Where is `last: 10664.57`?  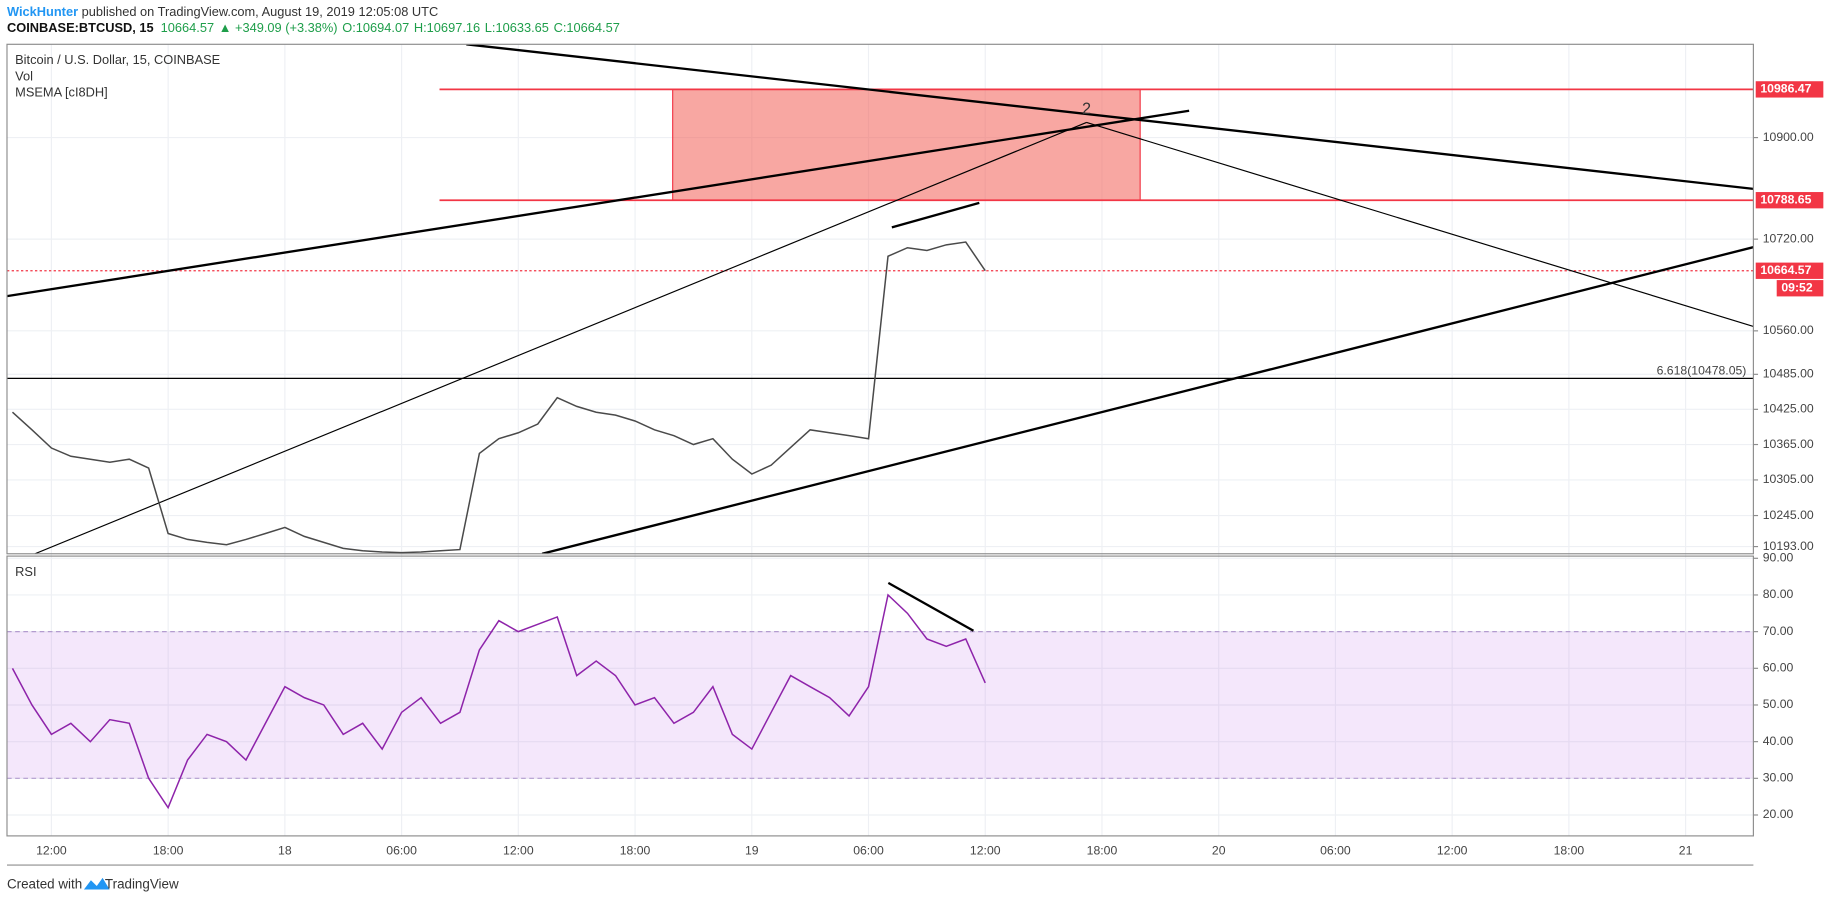
last: 10664.57 is located at coordinates (187, 28).